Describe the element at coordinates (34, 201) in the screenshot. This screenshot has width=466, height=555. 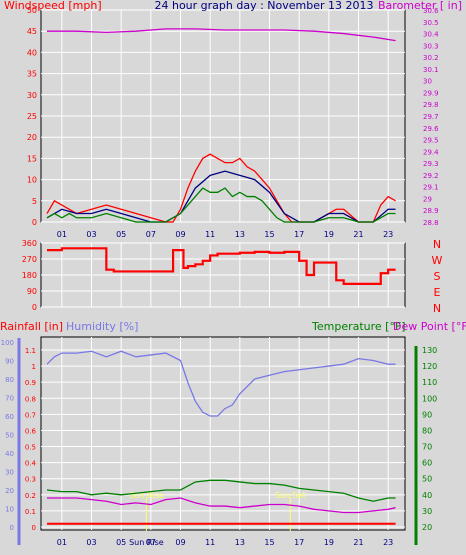
I see `windspeed-tick-label: 5` at that location.